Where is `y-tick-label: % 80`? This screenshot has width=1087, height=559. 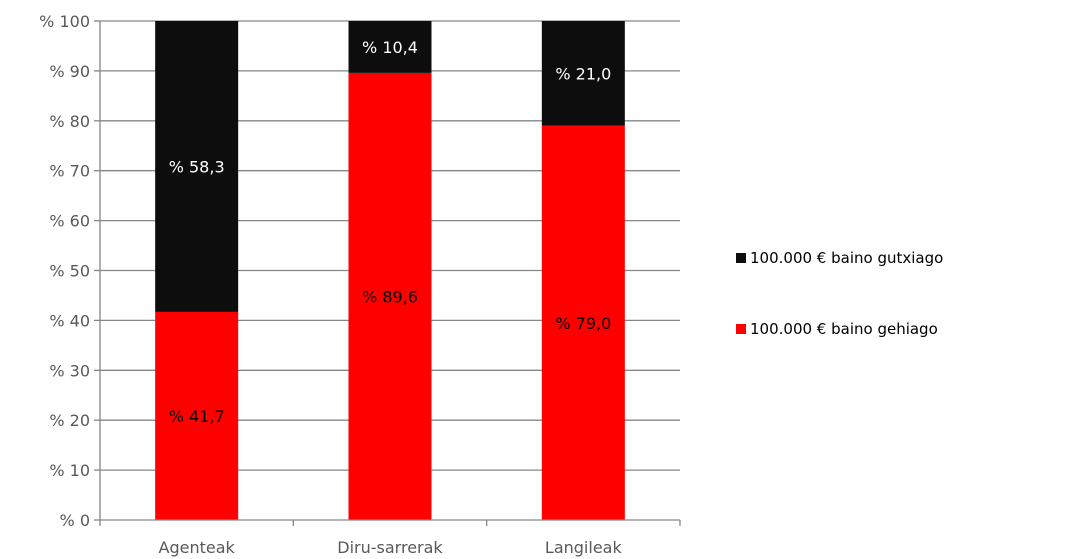
y-tick-label: % 80 is located at coordinates (69, 121).